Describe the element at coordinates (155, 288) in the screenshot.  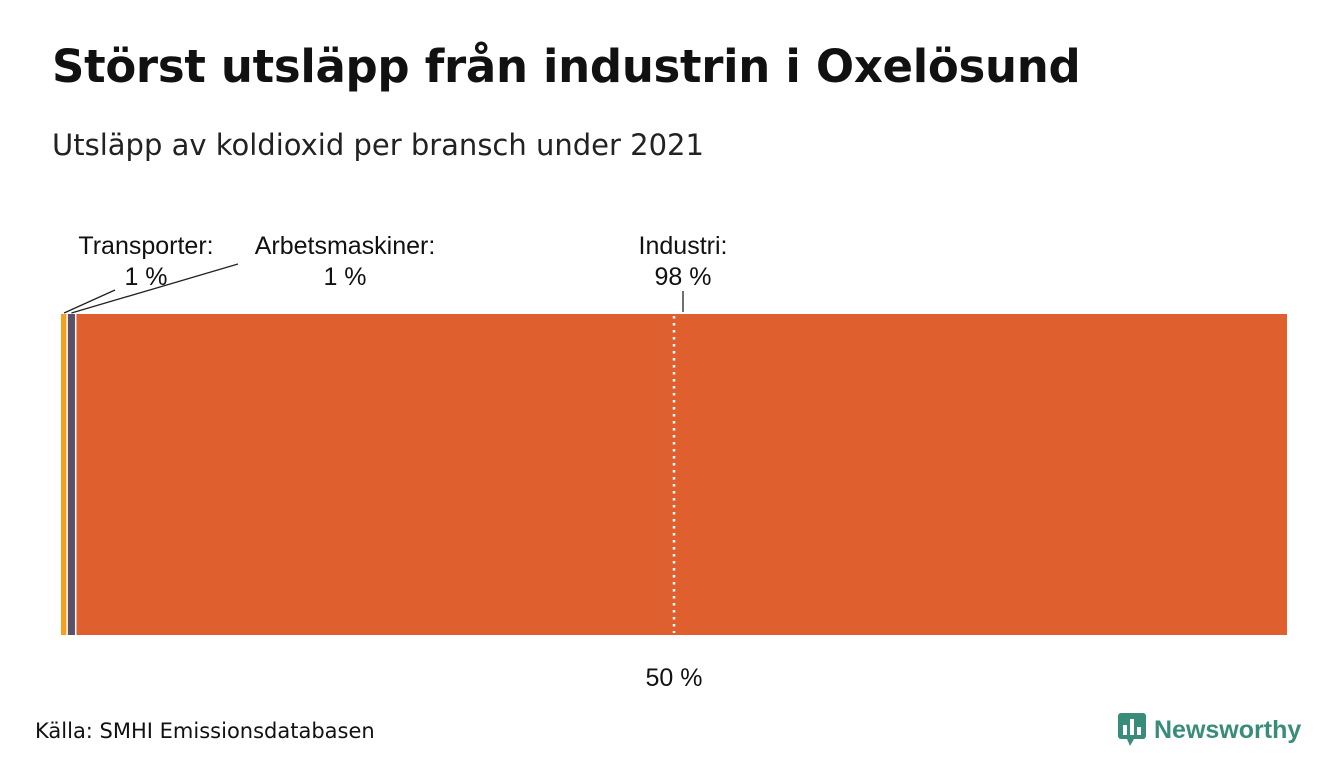
I see `leader-line-arbetsmaskiner` at that location.